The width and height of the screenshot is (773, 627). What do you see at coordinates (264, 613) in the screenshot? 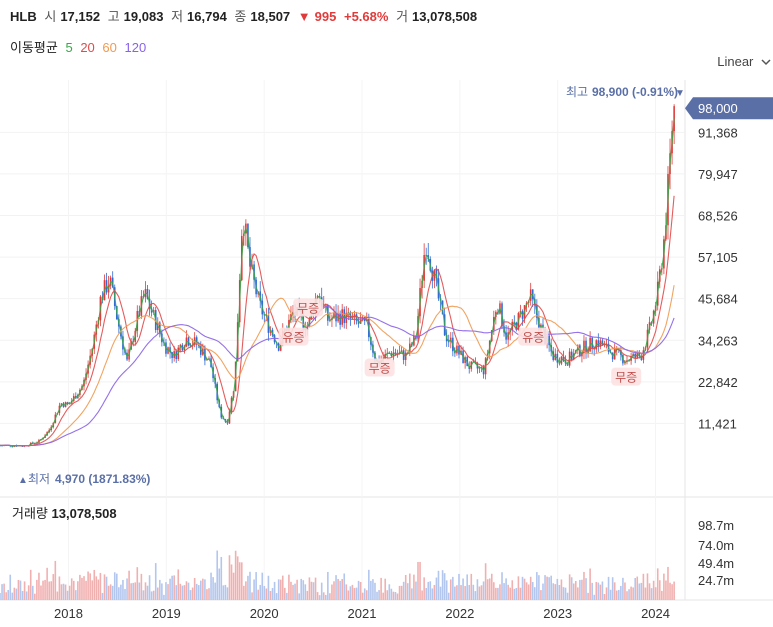
I see `x-tick-label: 2020` at bounding box center [264, 613].